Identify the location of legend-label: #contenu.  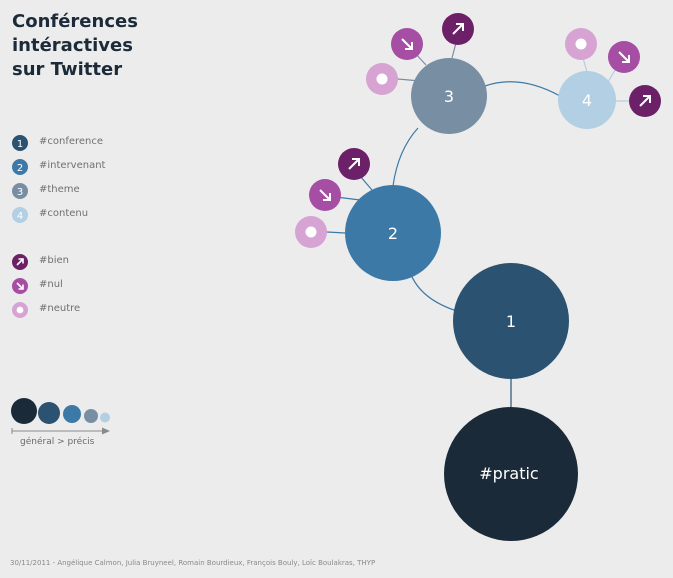
(64, 213).